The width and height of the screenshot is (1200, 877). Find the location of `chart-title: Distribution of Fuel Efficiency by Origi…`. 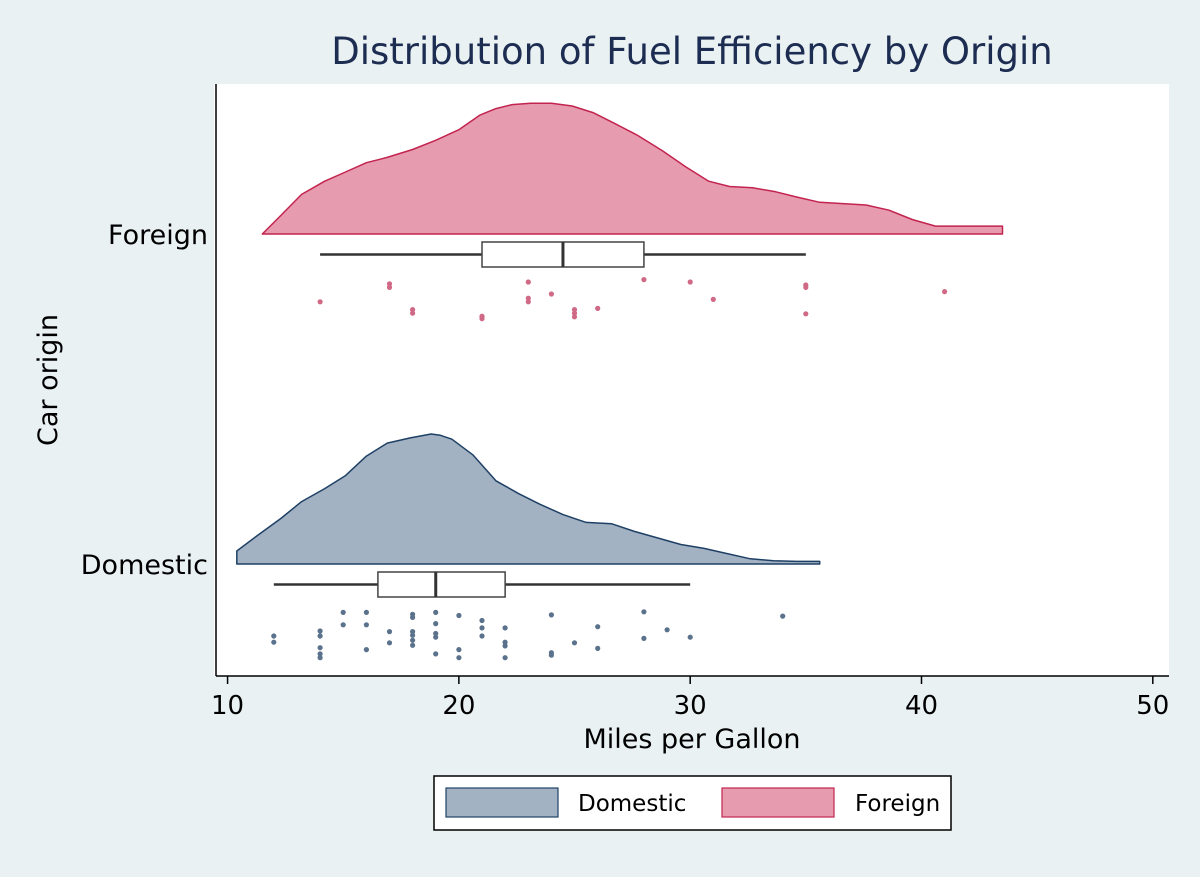

chart-title: Distribution of Fuel Efficiency by Origi… is located at coordinates (692, 51).